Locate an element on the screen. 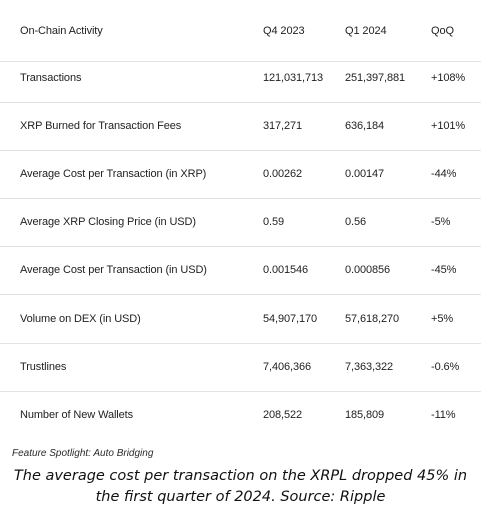  header-q4-2023: Q4 2023 is located at coordinates (284, 31).